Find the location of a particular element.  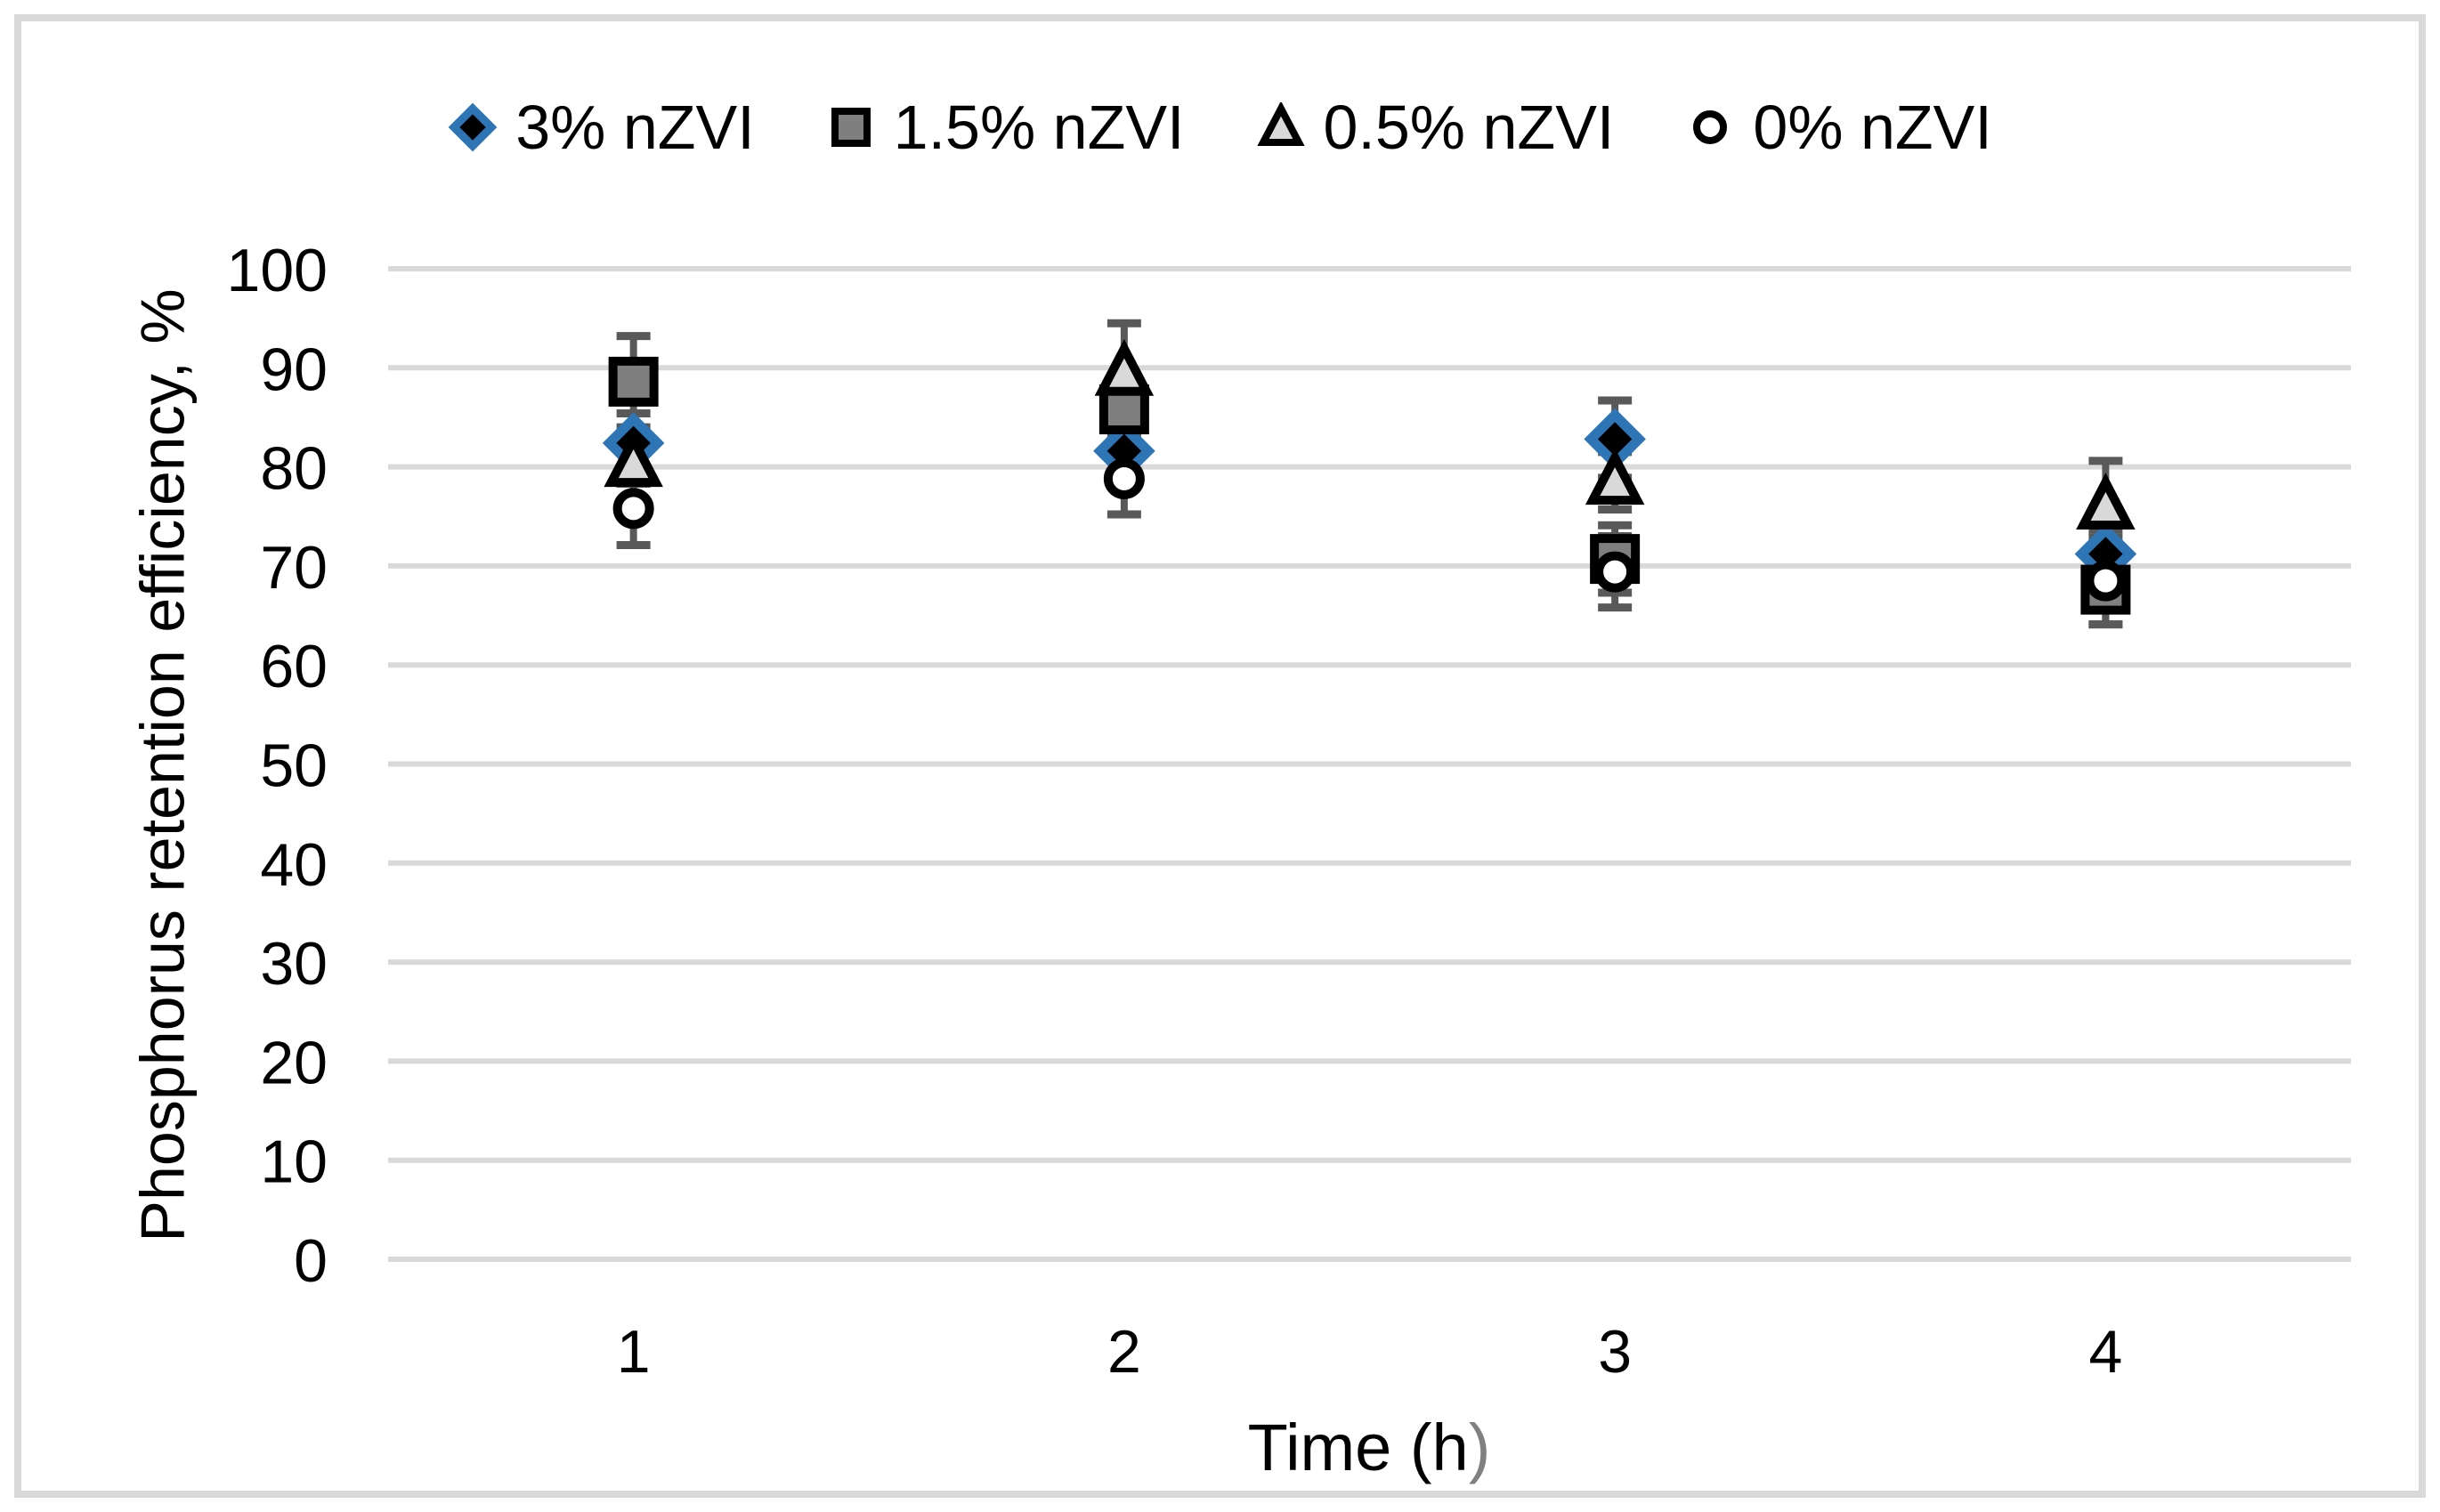

y-tick-label: 80 is located at coordinates (294, 469).